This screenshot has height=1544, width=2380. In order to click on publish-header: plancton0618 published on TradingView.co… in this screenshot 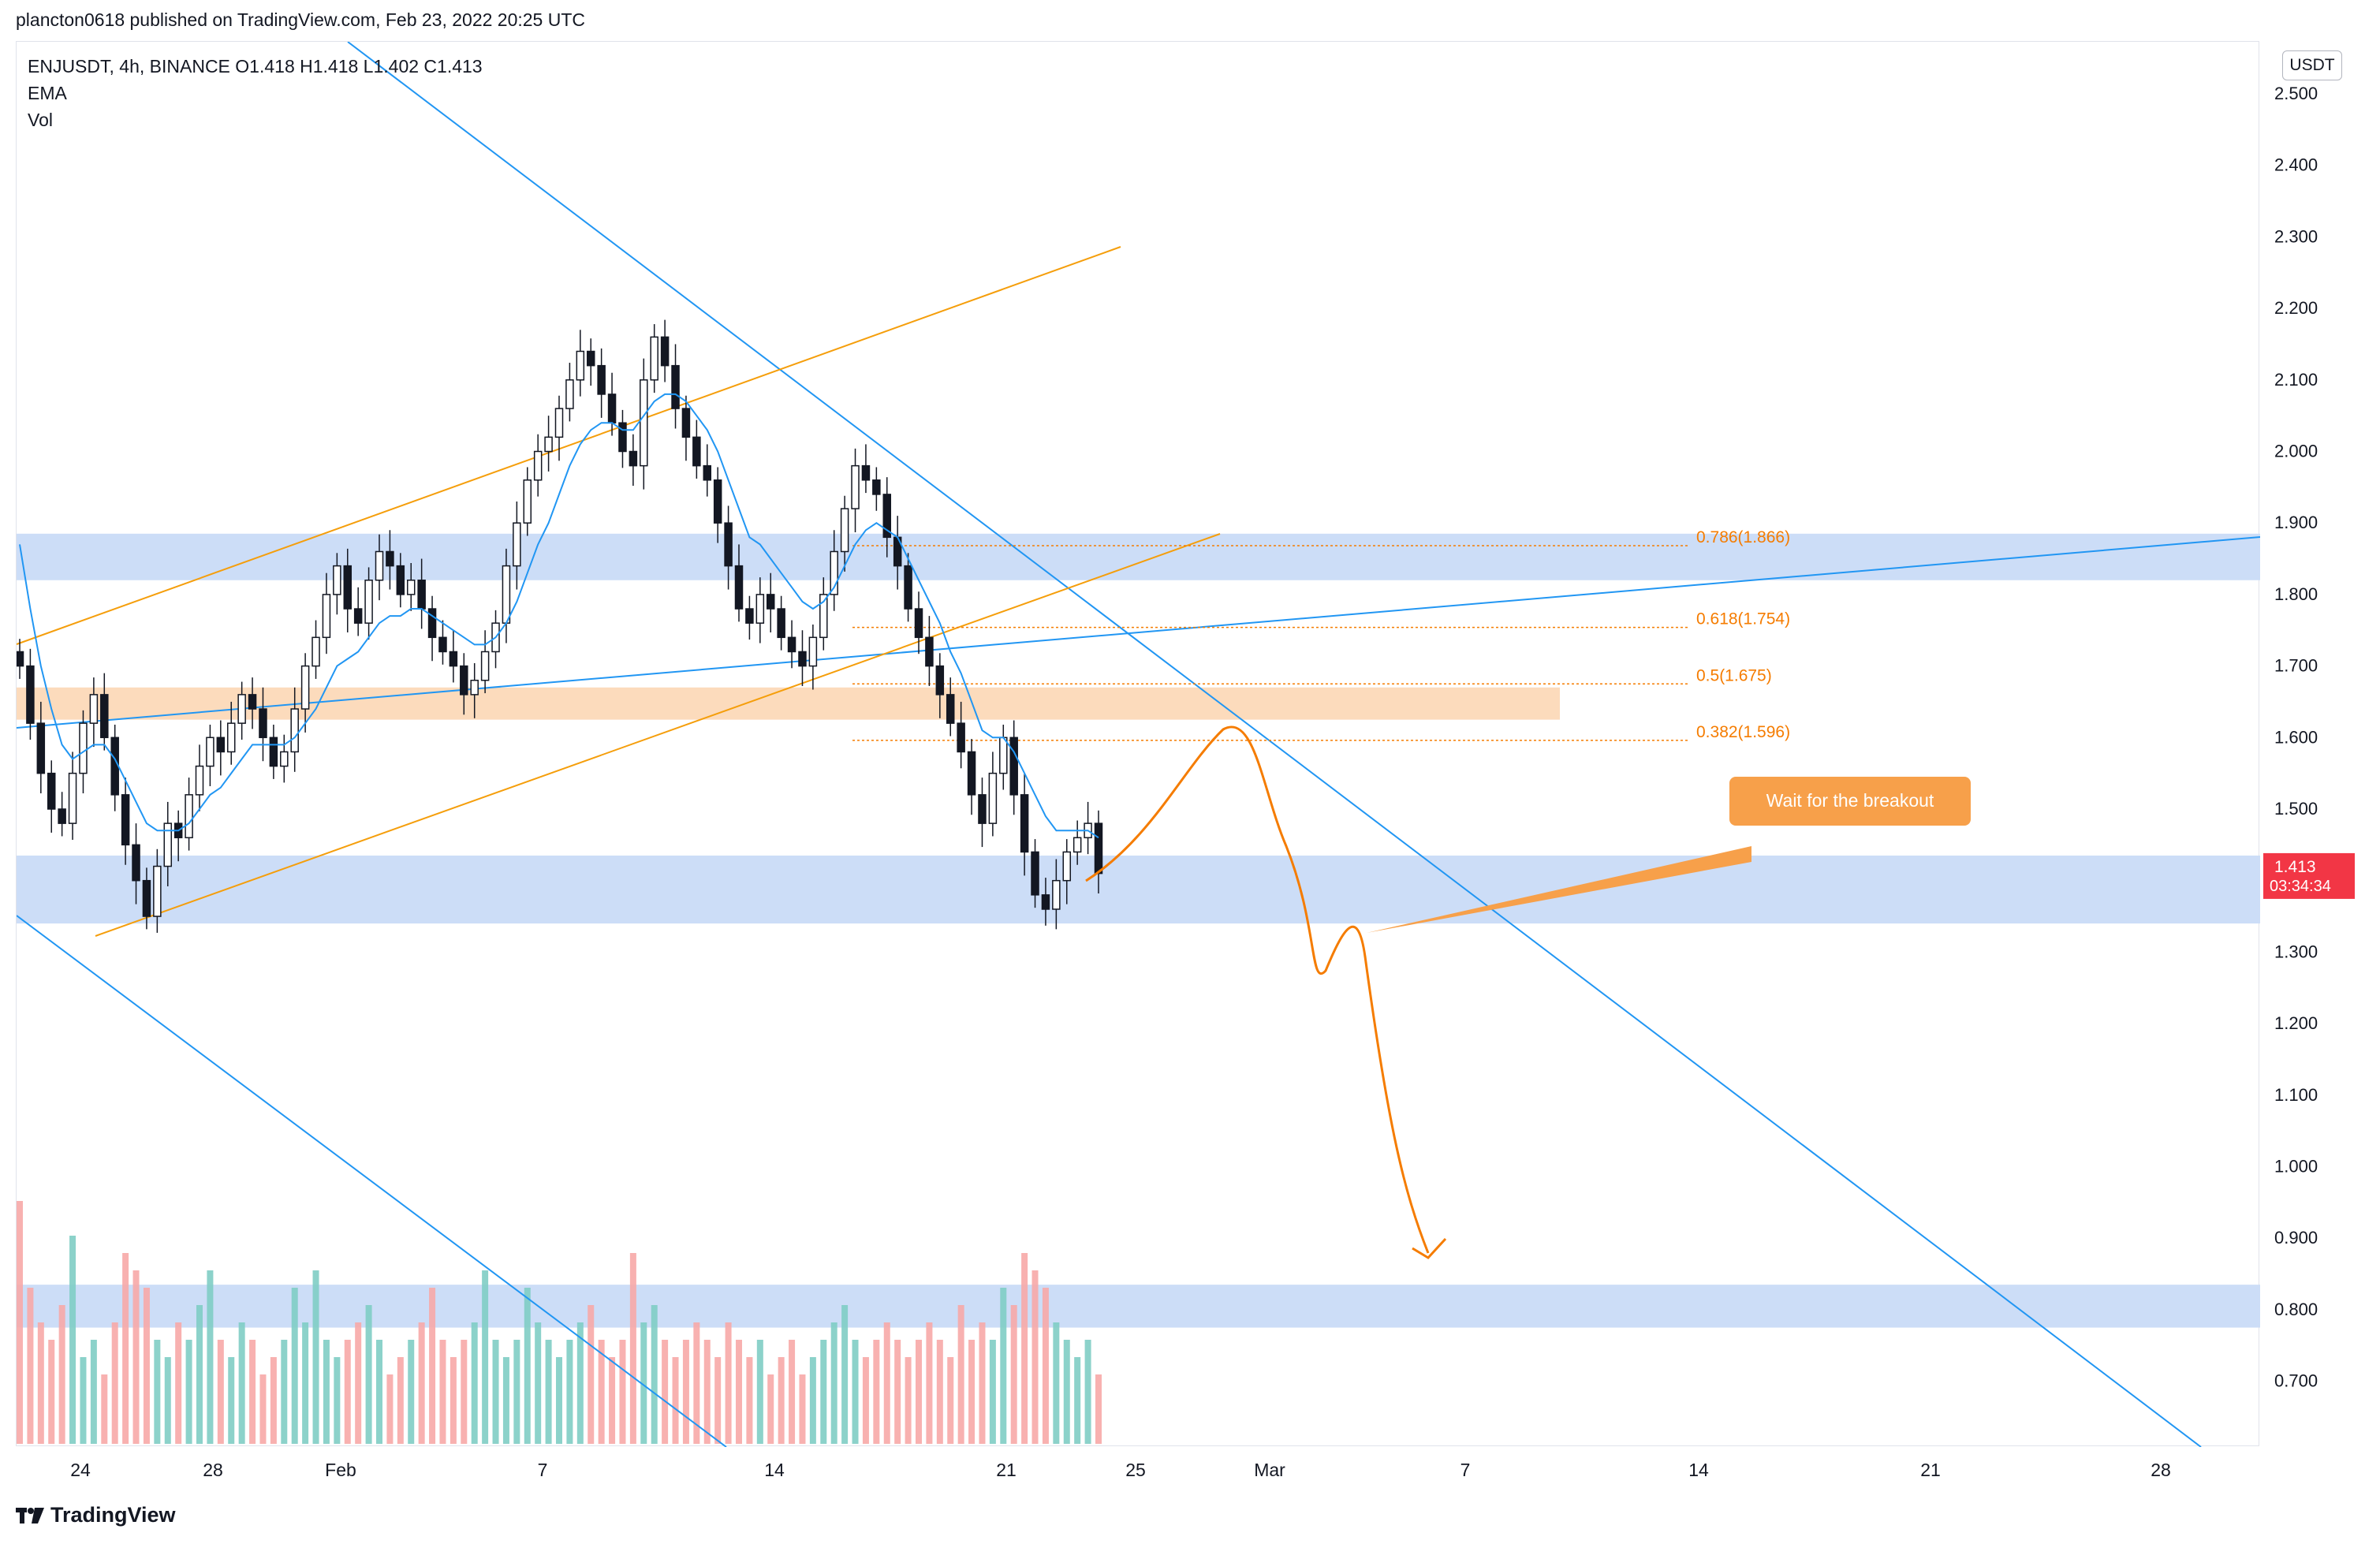, I will do `click(301, 19)`.